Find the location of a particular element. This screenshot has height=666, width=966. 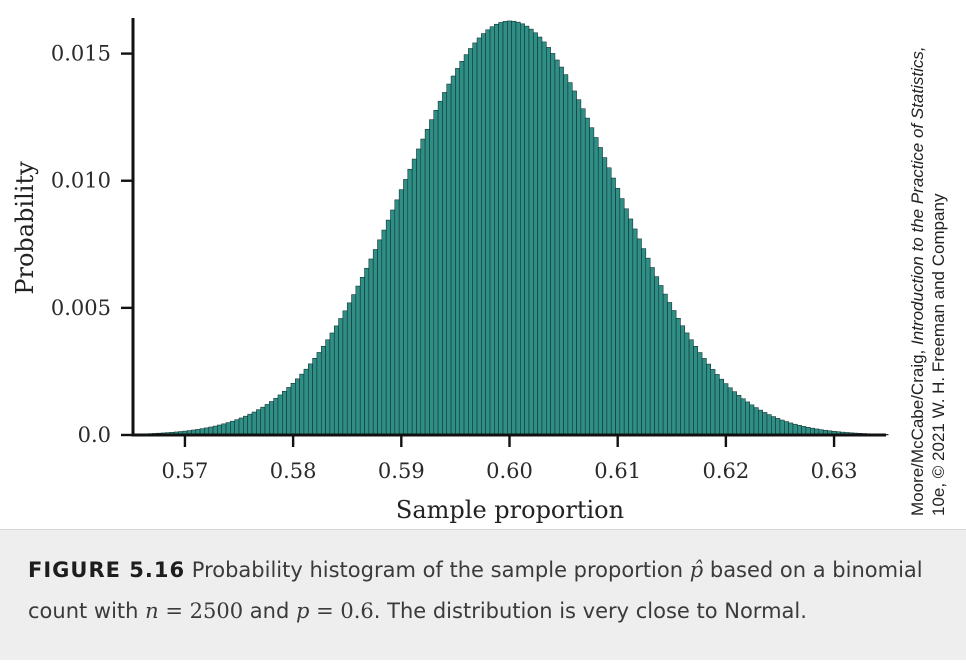

x-tick-label: 0.61 is located at coordinates (617, 471).